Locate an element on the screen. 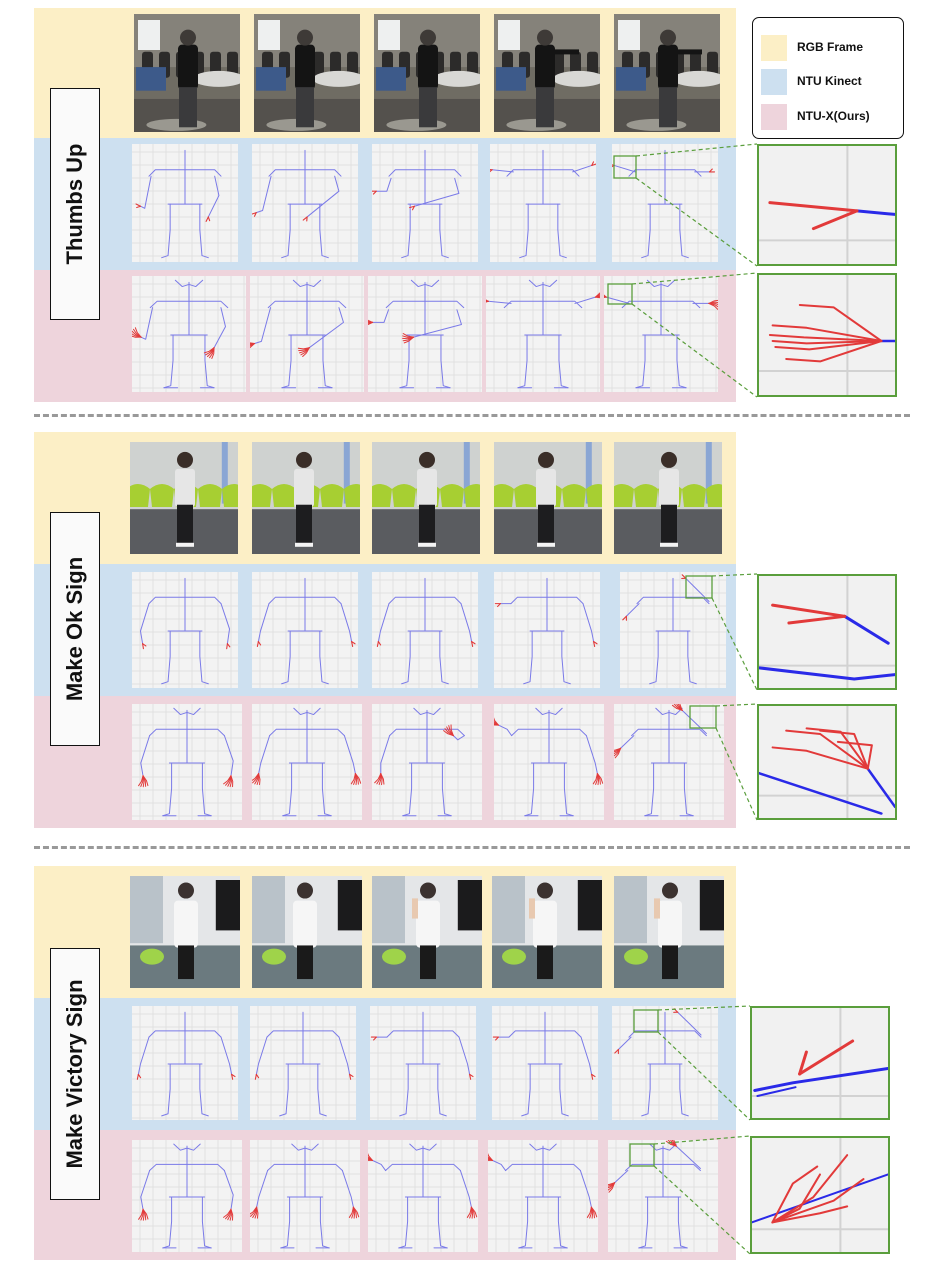 Image resolution: width=927 pixels, height=1268 pixels. section-label-make-victory-sign: Make Victory Sign is located at coordinates (75, 1074).